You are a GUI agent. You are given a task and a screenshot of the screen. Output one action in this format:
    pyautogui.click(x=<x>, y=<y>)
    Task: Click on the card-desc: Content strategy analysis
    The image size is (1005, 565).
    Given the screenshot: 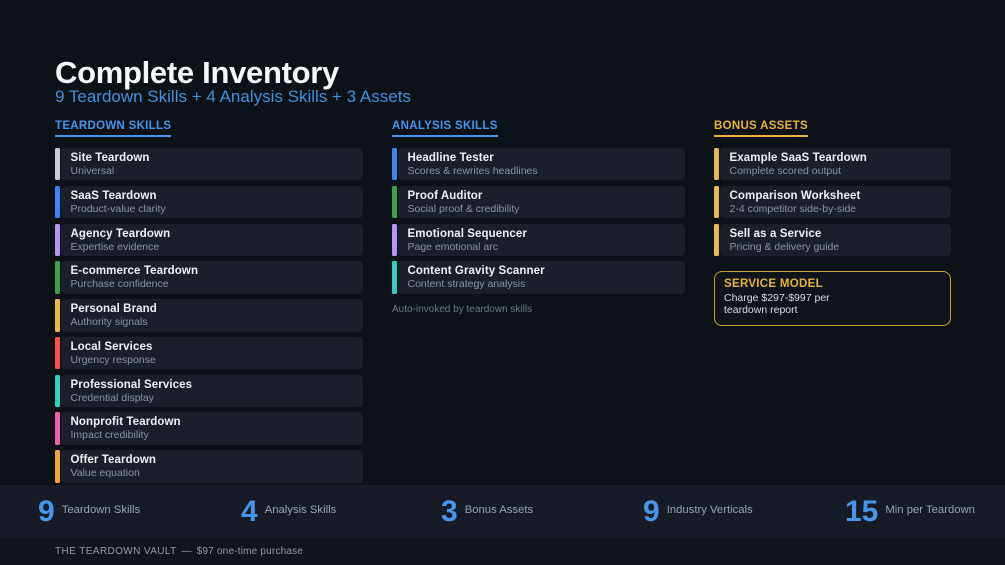 What is the action you would take?
    pyautogui.click(x=466, y=284)
    